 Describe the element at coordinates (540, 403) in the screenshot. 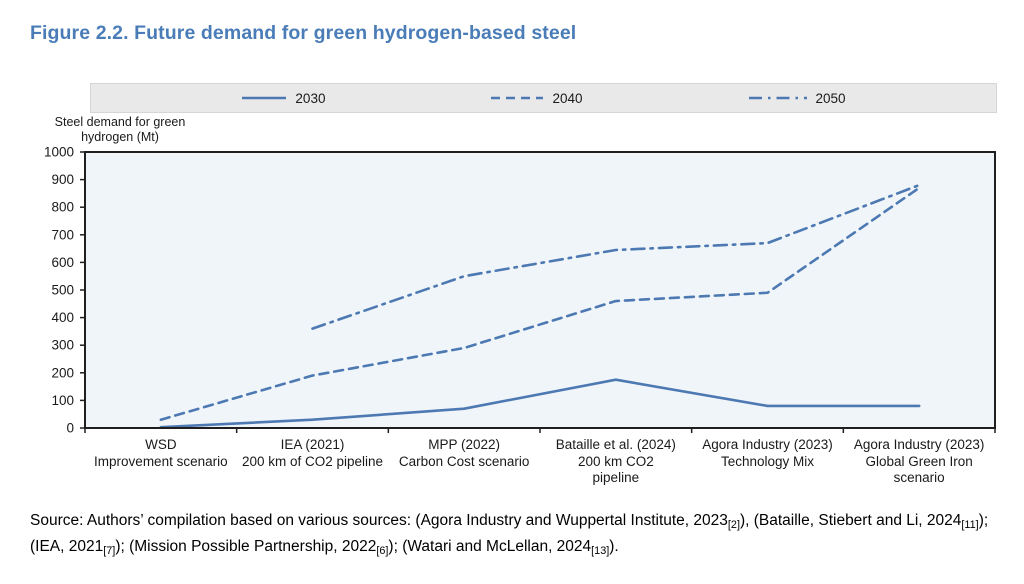

I see `series-line-2030` at that location.